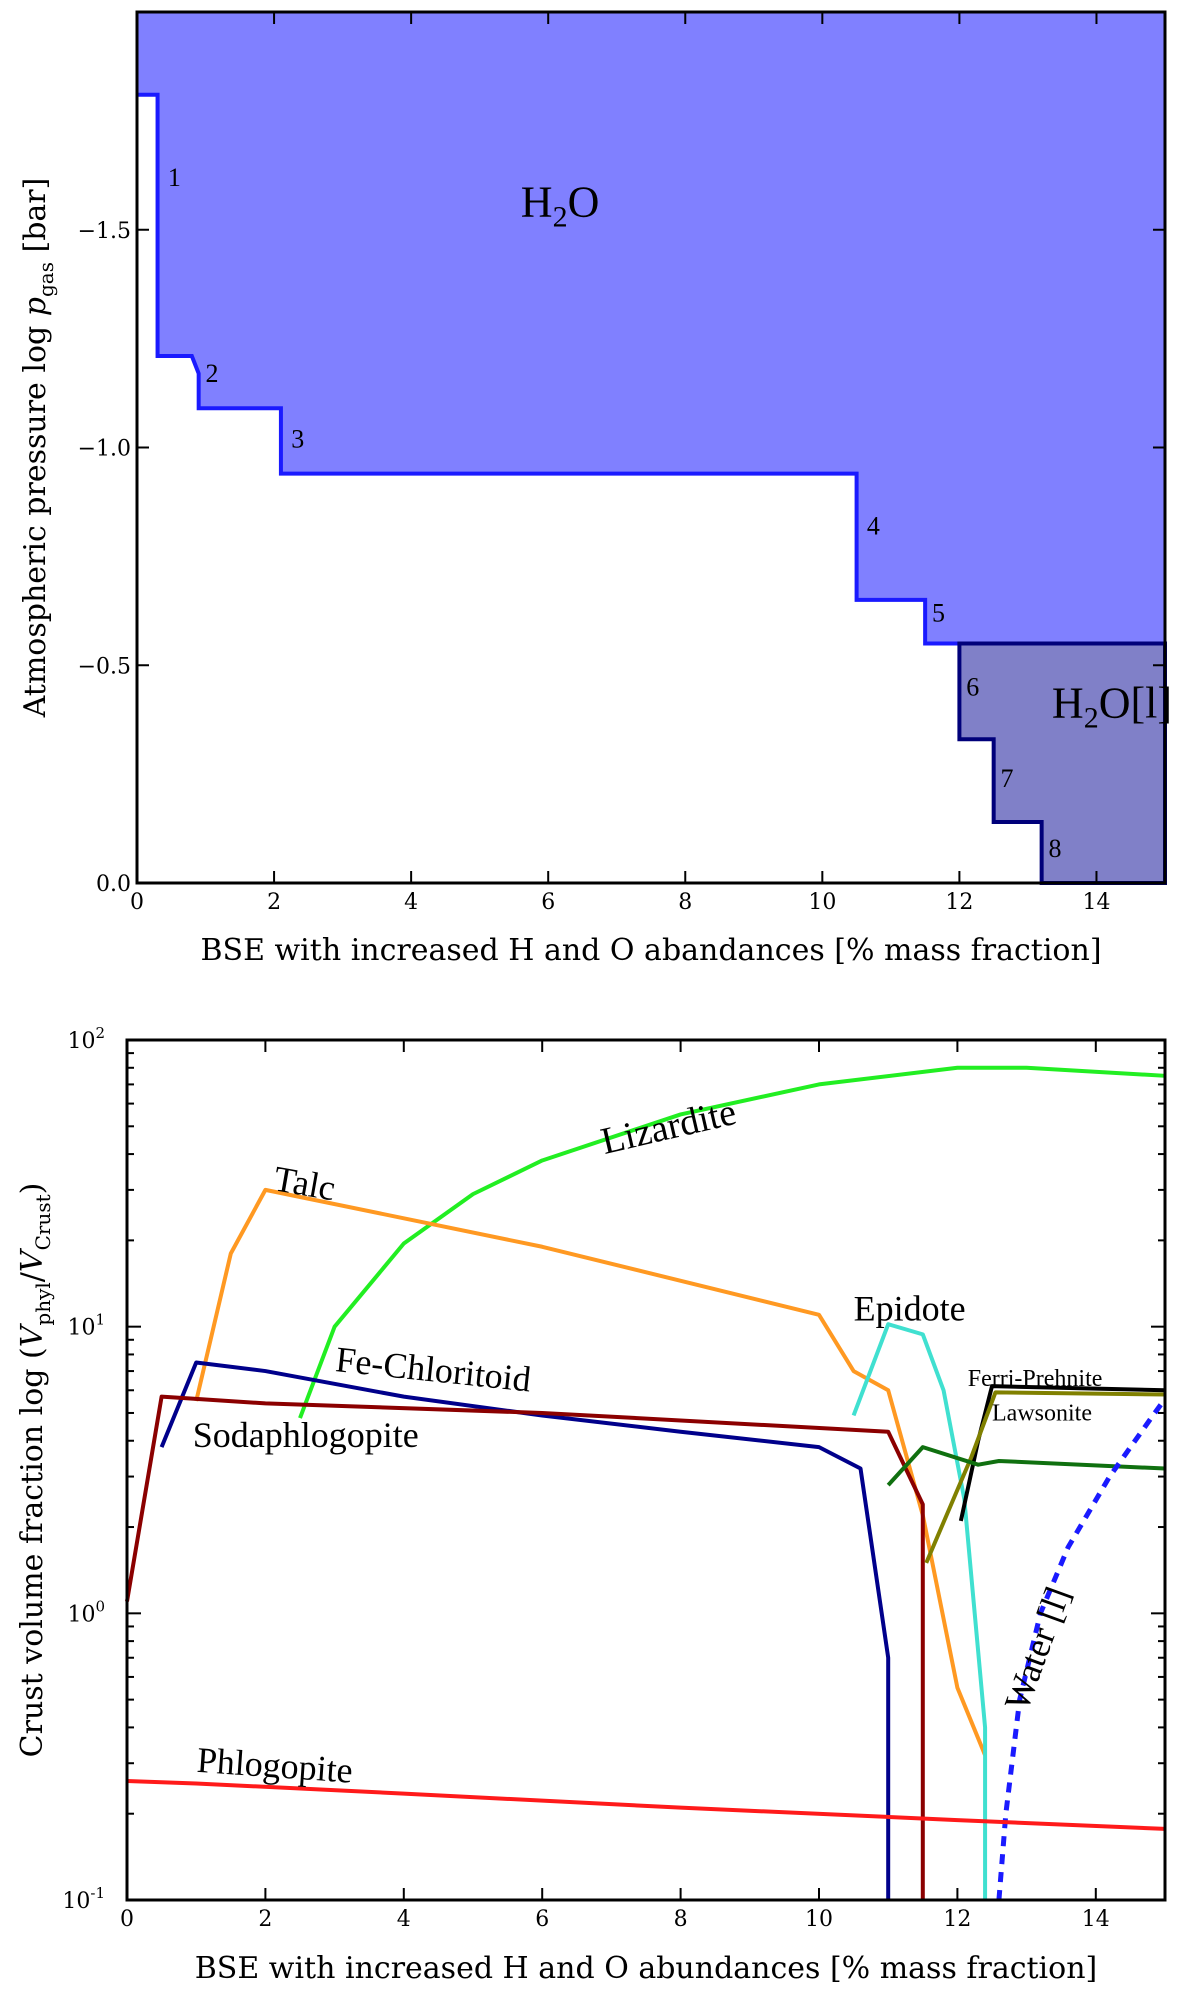  I want to click on series-epidote, so click(919, 1611).